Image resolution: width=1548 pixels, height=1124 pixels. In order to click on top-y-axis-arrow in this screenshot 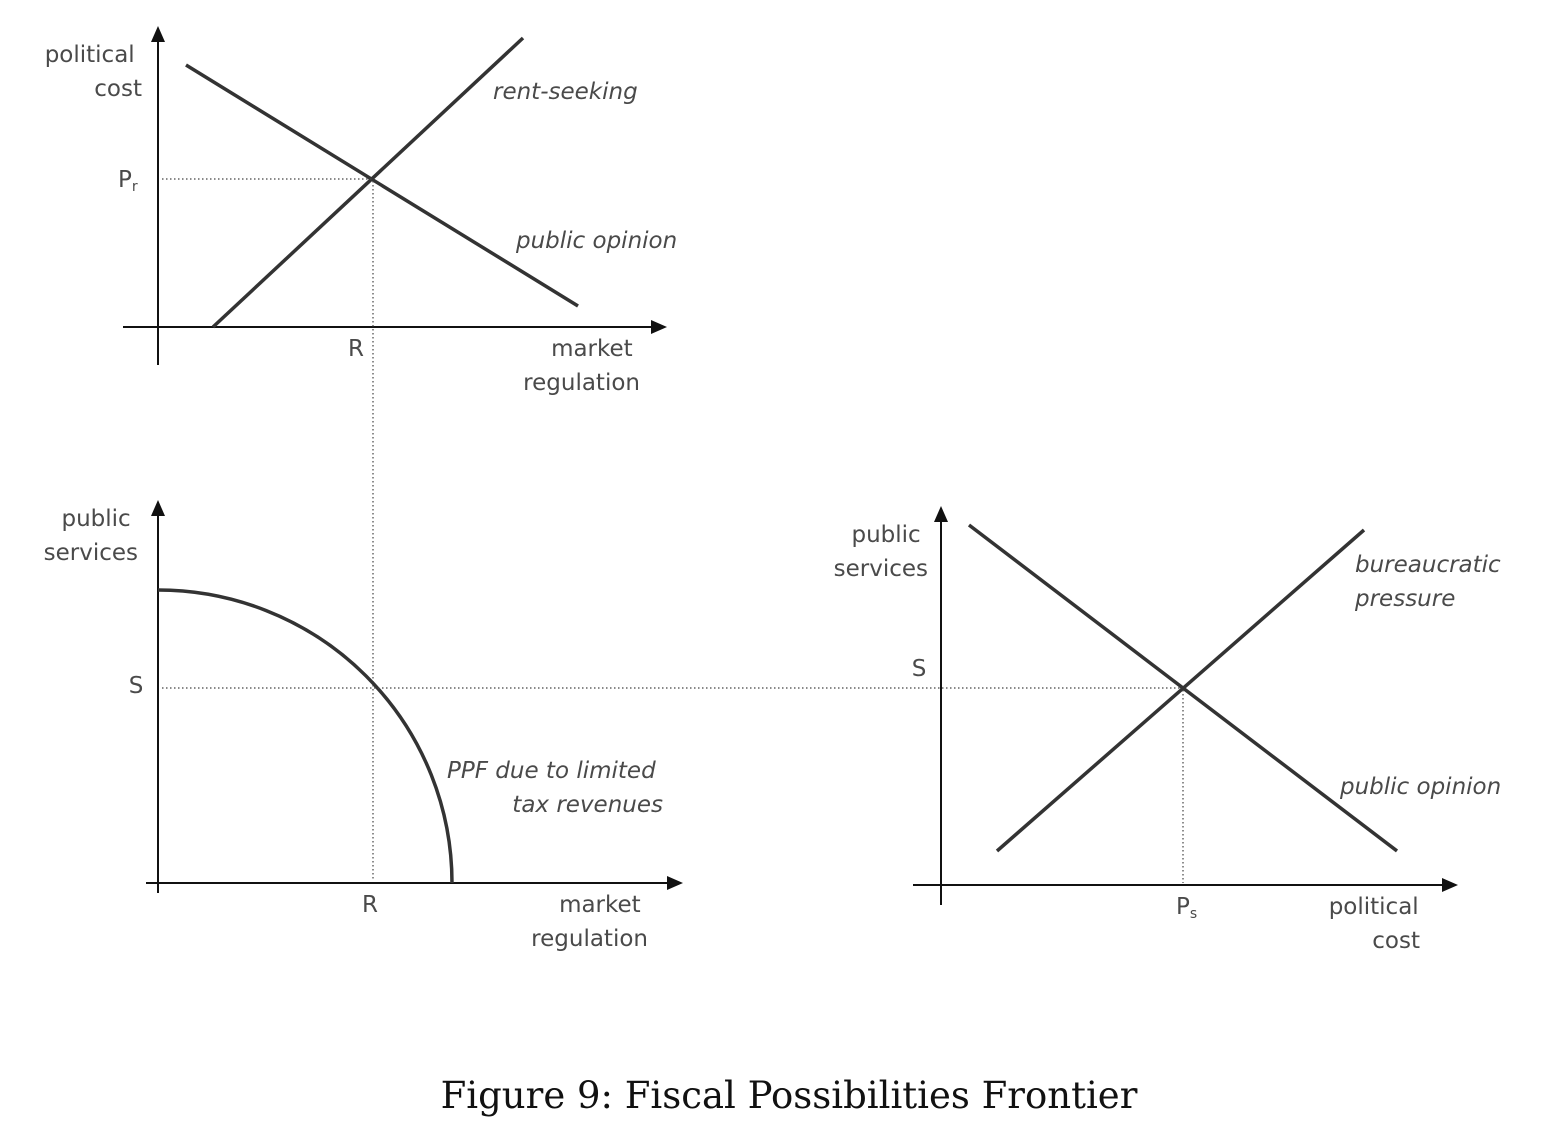, I will do `click(158, 34)`.